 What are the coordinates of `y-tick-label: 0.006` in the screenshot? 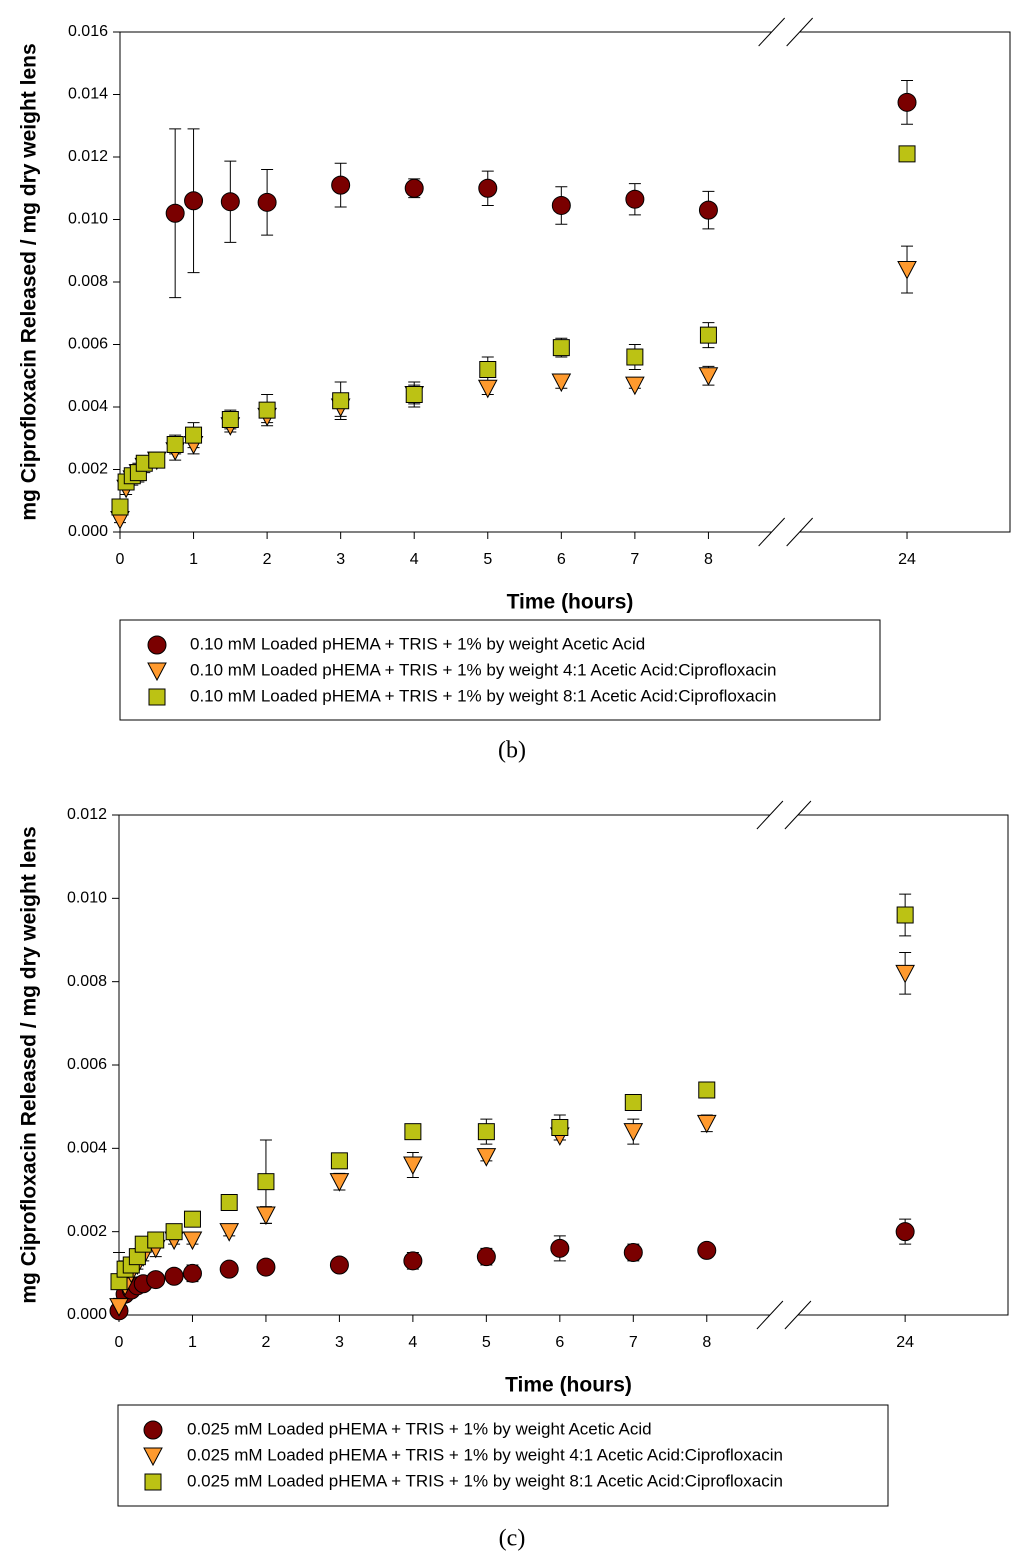 It's located at (88, 344).